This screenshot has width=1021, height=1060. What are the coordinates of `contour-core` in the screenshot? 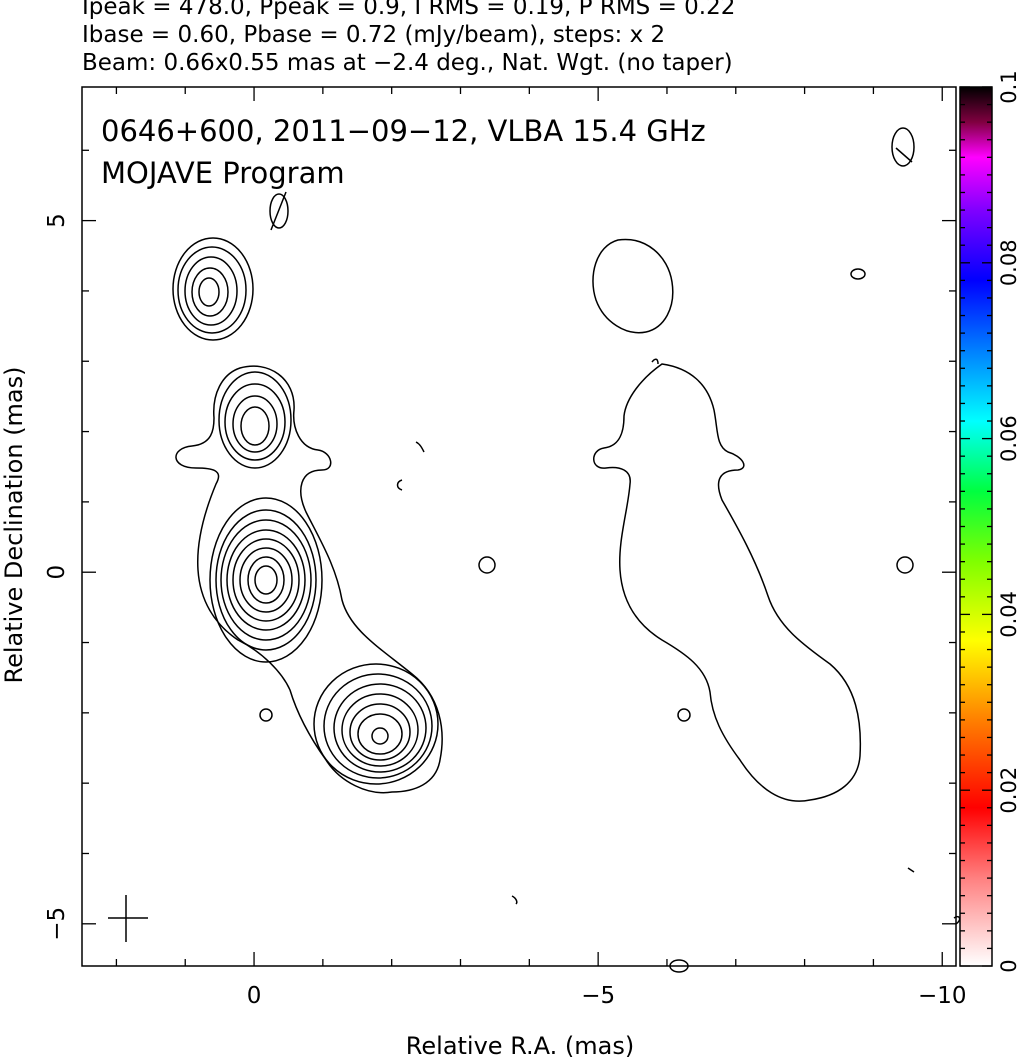 It's located at (266, 580).